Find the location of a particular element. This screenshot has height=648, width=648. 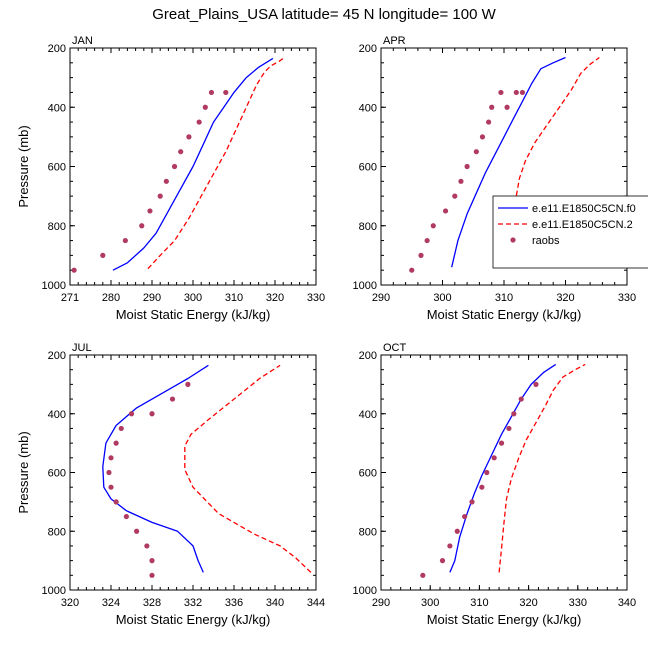

x-tick-label: 336 is located at coordinates (234, 603).